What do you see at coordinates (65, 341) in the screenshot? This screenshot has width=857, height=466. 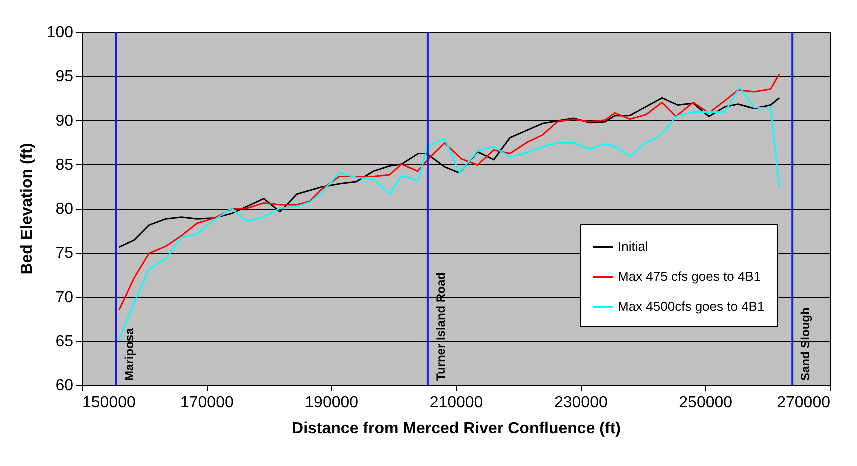 I see `y-tick-label: 65` at bounding box center [65, 341].